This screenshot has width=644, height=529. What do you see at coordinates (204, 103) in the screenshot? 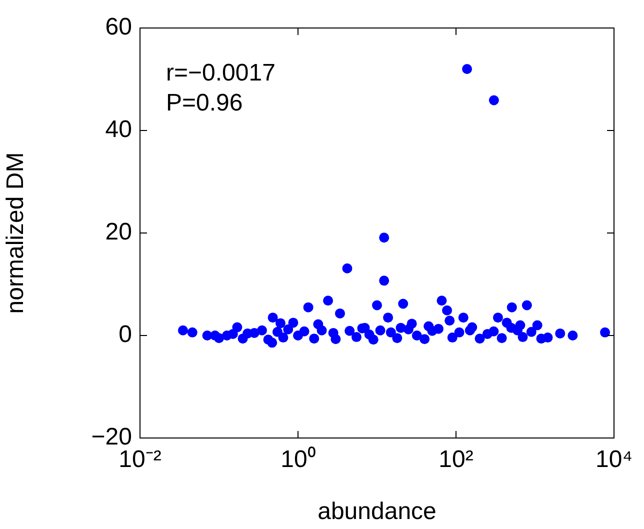
I see `annotation: P=0.96` at bounding box center [204, 103].